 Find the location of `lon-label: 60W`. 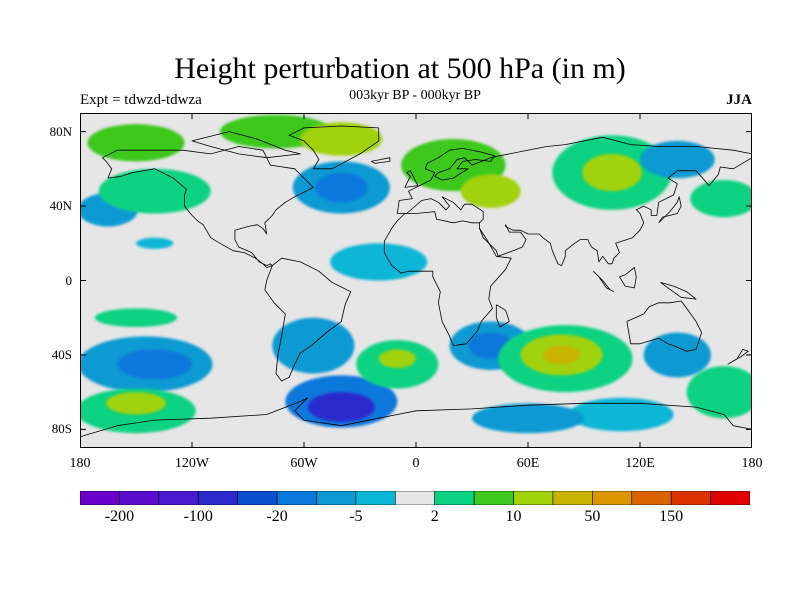

lon-label: 60W is located at coordinates (304, 463).